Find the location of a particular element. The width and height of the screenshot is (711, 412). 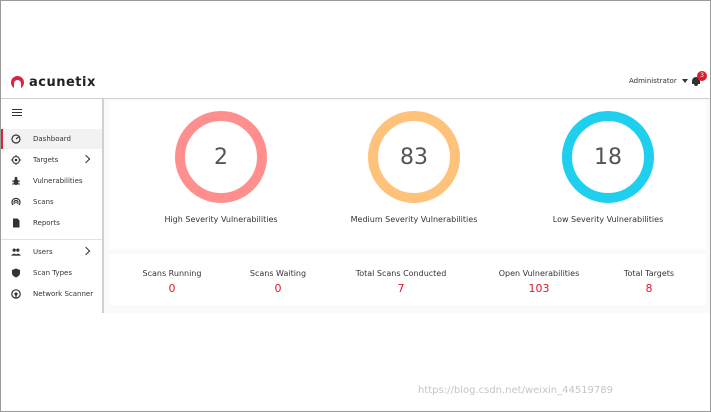

sidebar-item-label: Users is located at coordinates (43, 252).